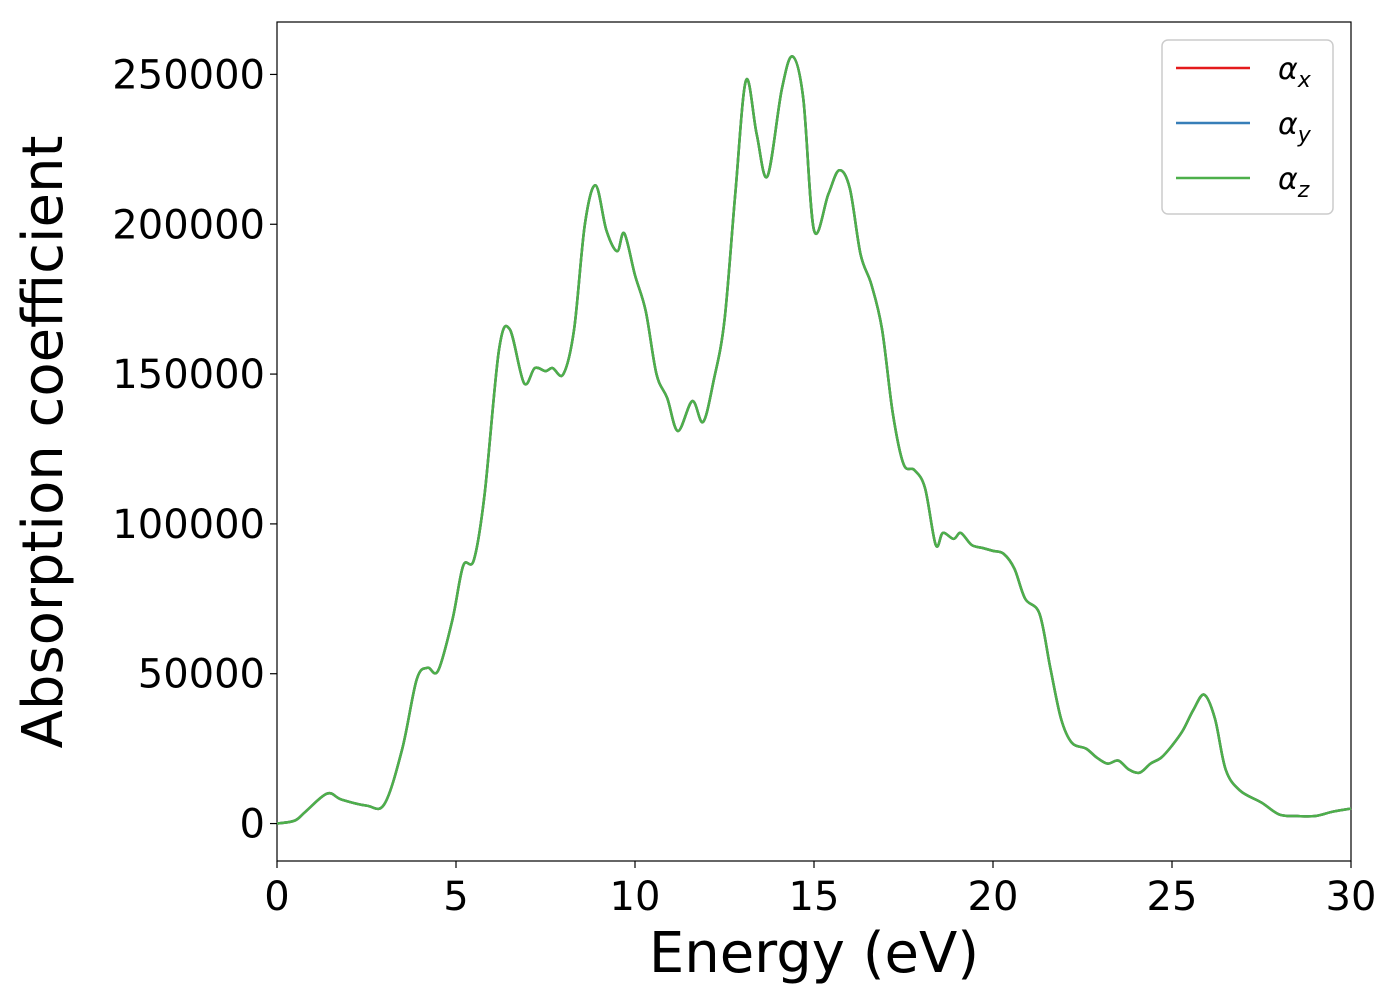  What do you see at coordinates (1295, 127) in the screenshot?
I see `legend-label-2: αy` at bounding box center [1295, 127].